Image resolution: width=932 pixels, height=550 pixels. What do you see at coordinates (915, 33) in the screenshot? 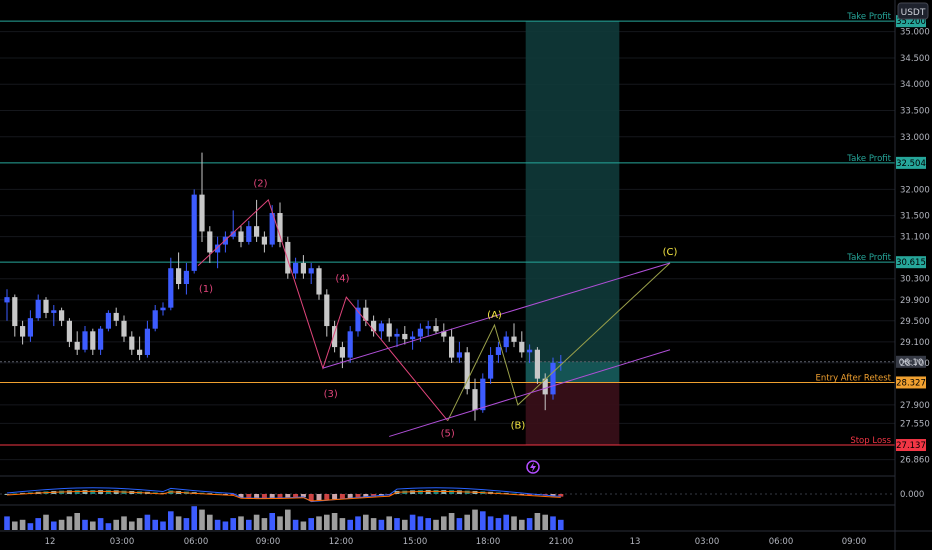
I see `y-tick-label: 35.000` at bounding box center [915, 33].